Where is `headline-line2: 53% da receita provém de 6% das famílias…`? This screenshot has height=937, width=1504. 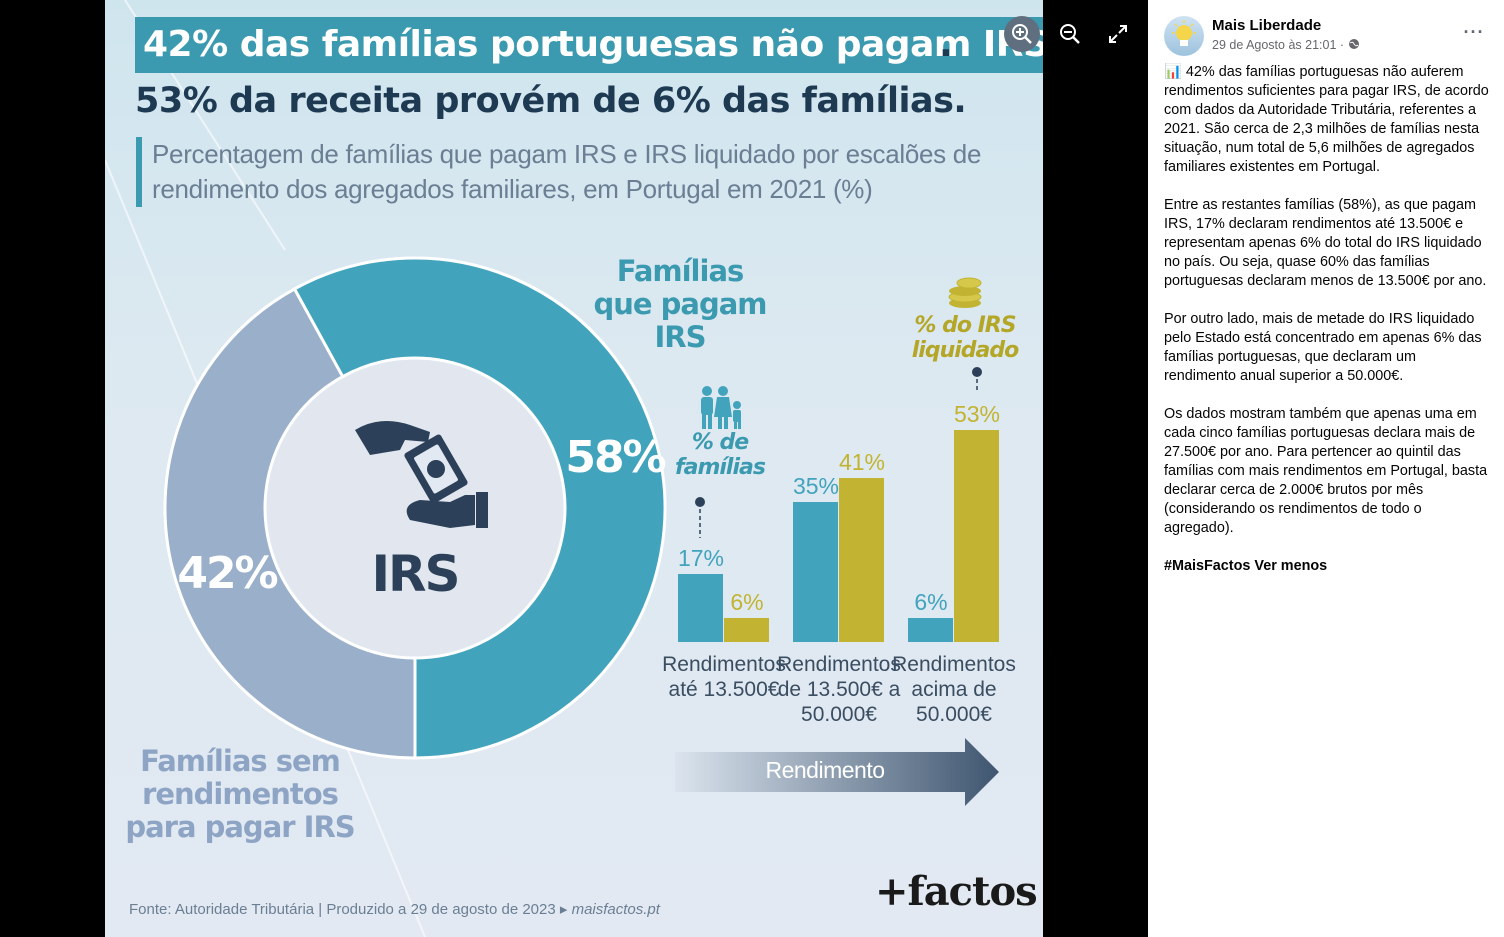 headline-line2: 53% da receita provém de 6% das famílias… is located at coordinates (551, 101).